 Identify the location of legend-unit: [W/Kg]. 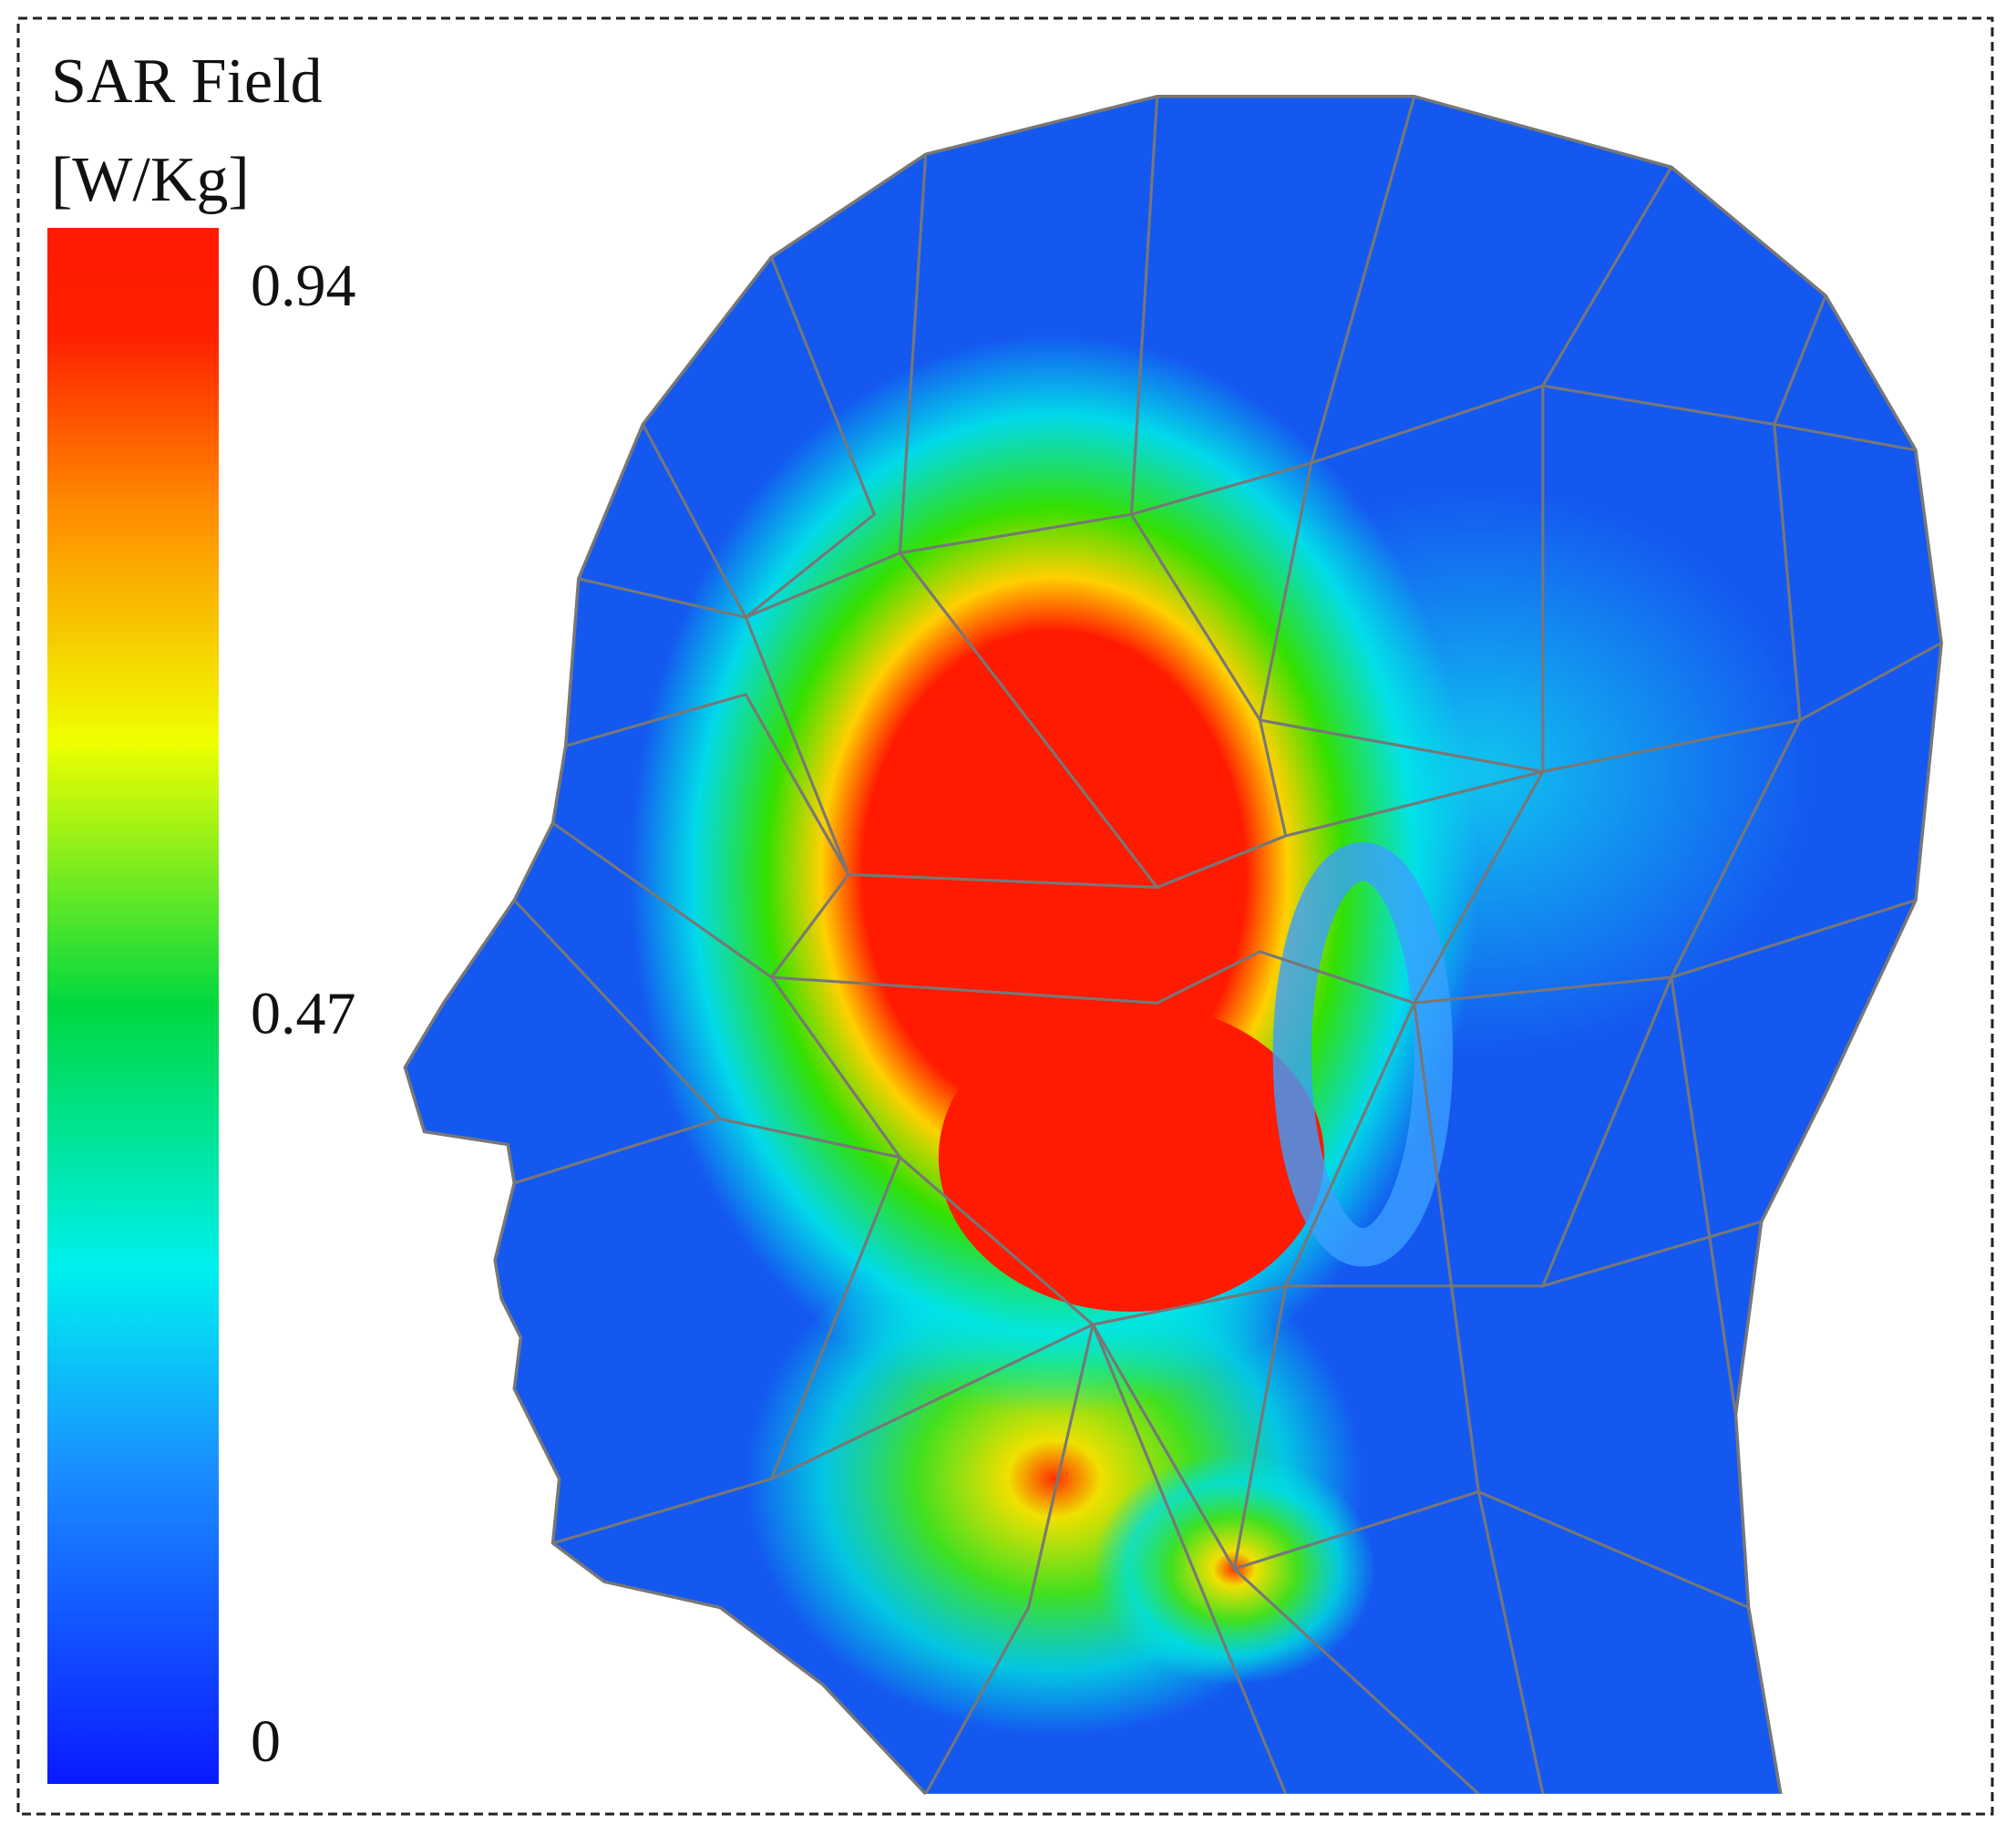
(150, 180).